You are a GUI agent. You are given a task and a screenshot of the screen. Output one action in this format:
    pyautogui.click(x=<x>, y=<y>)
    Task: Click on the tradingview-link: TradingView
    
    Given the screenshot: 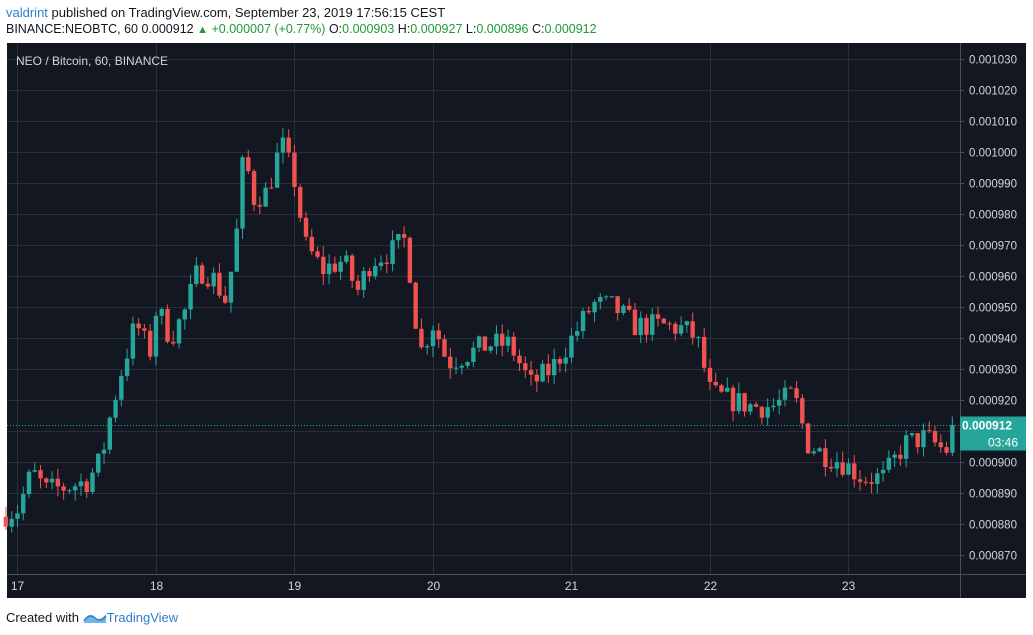 What is the action you would take?
    pyautogui.click(x=142, y=617)
    